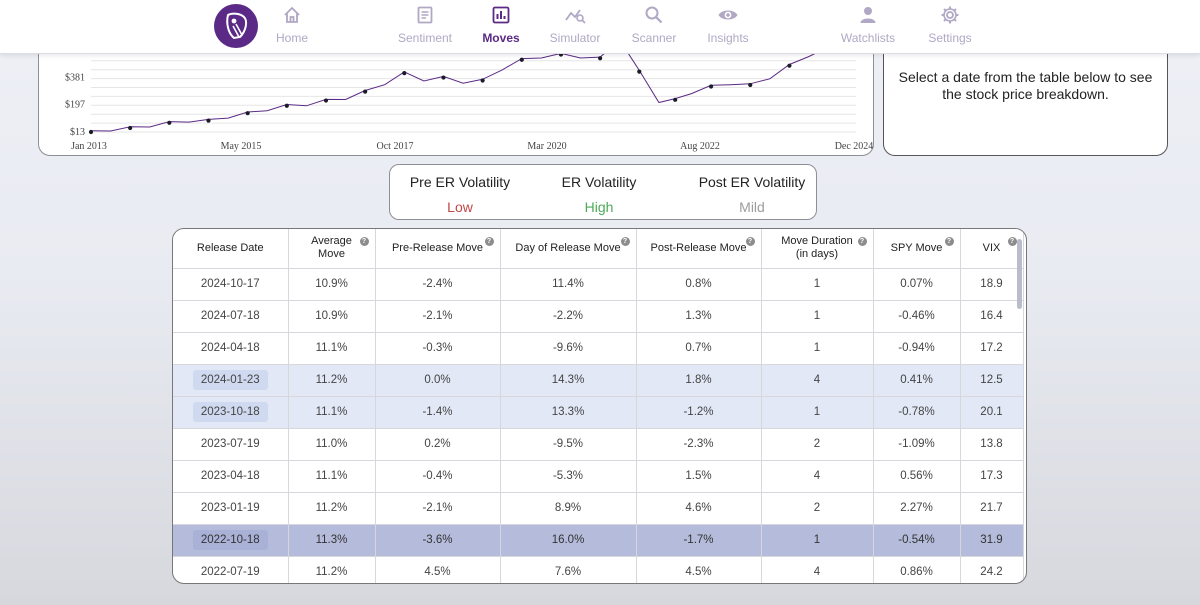 The height and width of the screenshot is (605, 1200). I want to click on nav-scanner-label: Scanner, so click(654, 38).